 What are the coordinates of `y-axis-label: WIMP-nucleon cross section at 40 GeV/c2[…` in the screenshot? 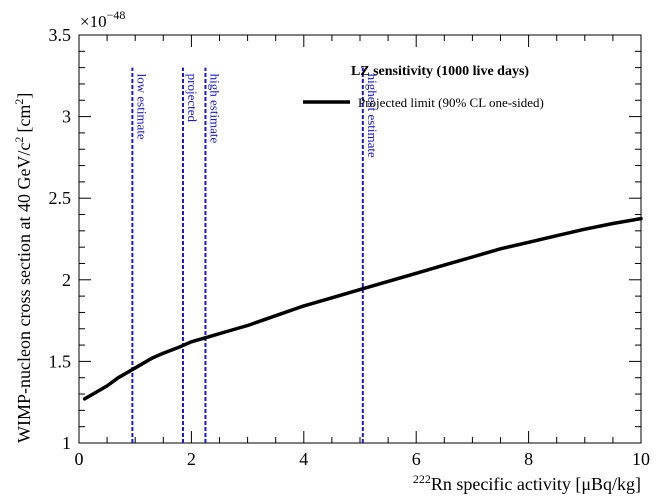 It's located at (23, 268).